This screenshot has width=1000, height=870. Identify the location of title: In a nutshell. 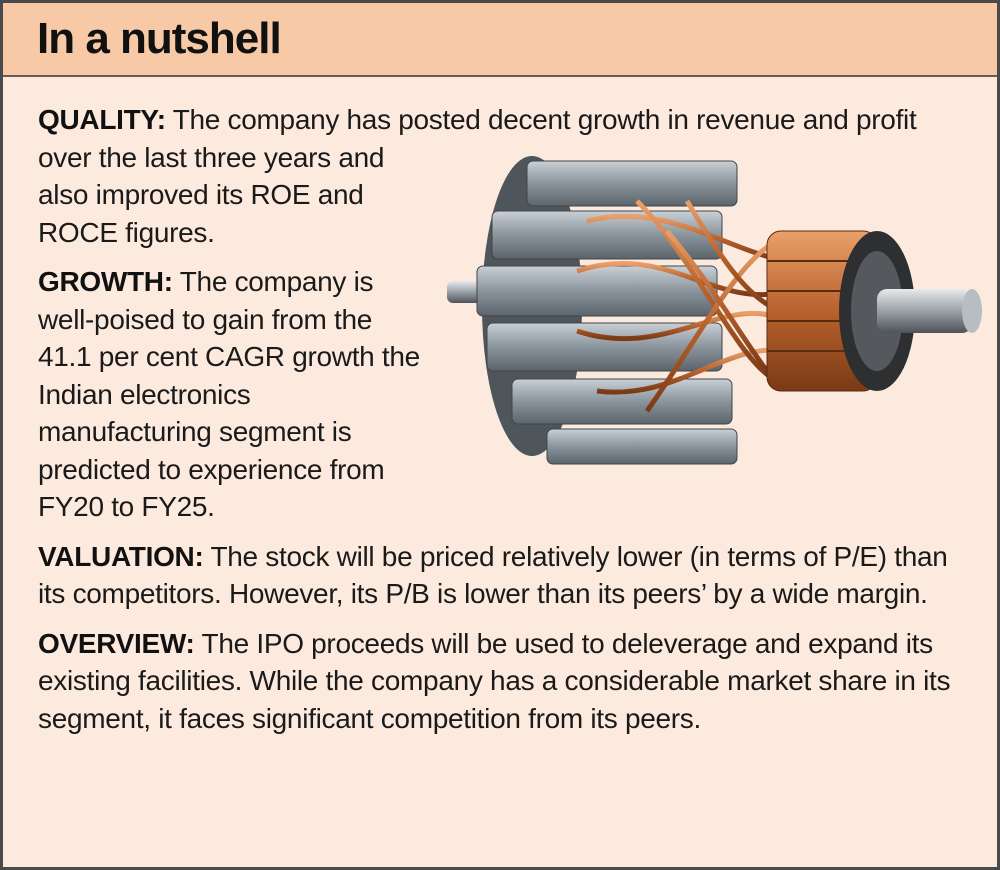
(159, 38).